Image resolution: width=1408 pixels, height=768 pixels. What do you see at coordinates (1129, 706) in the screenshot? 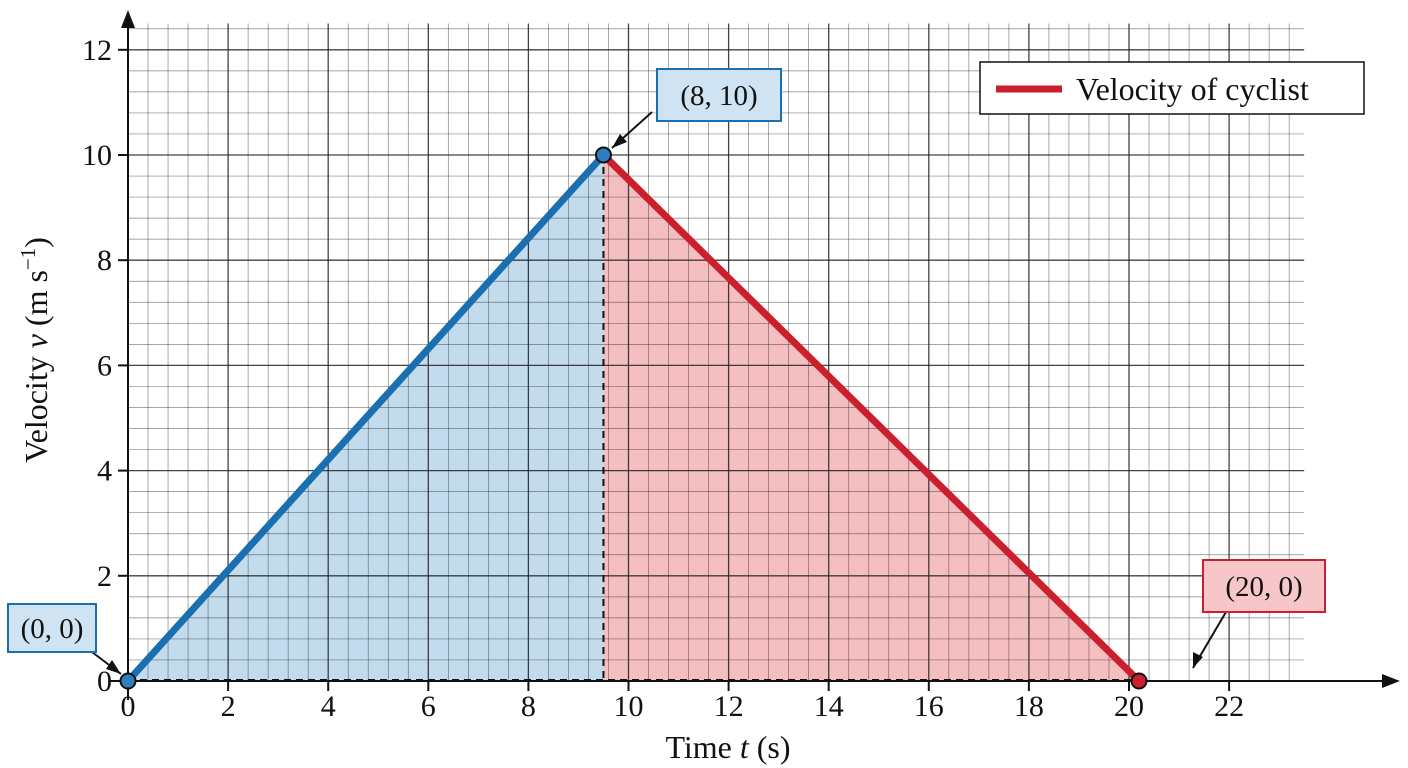
I see `x-tick-label: 20` at bounding box center [1129, 706].